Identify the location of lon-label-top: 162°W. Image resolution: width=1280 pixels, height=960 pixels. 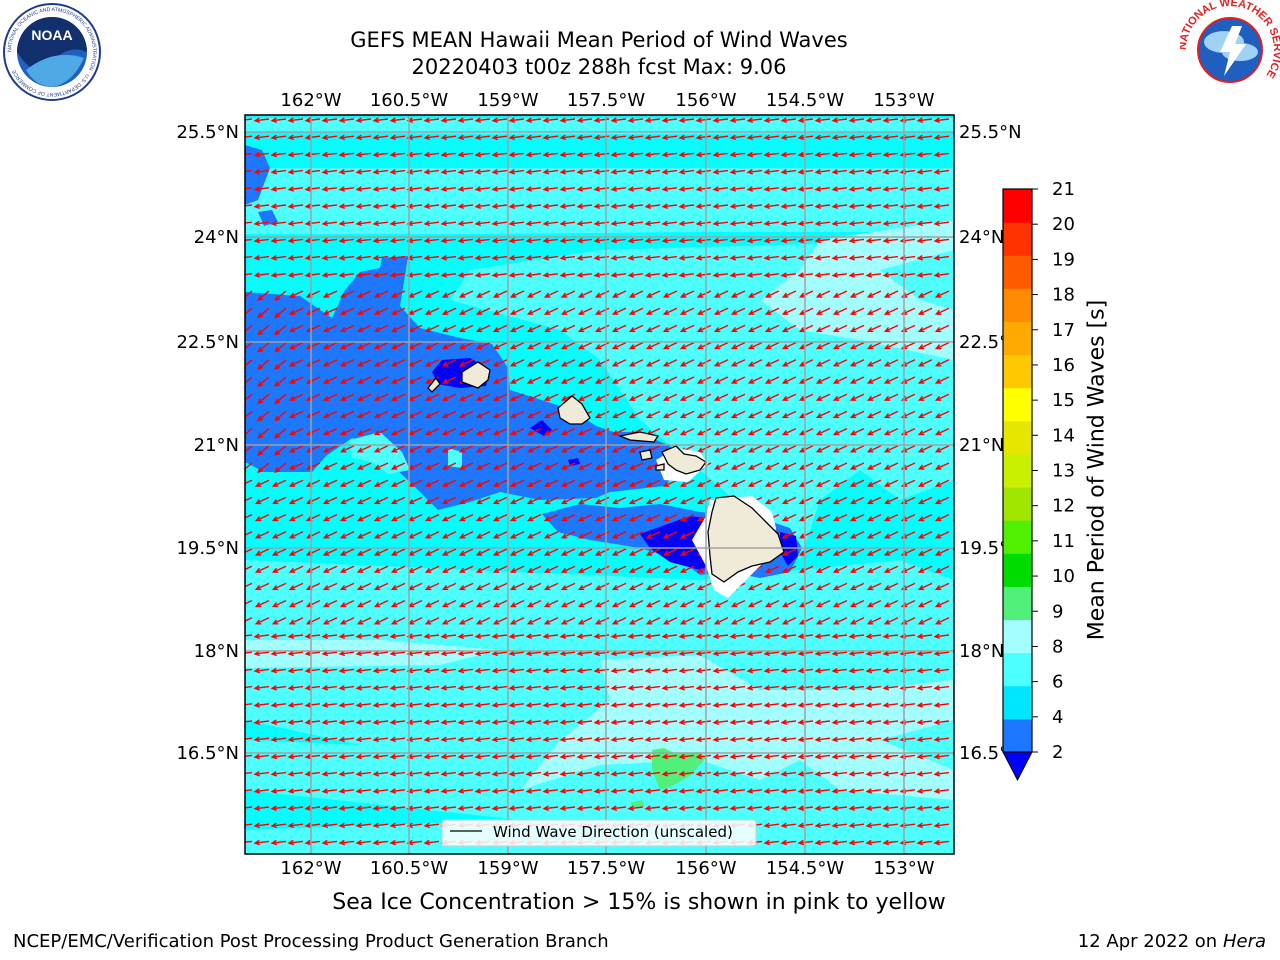
(310, 100).